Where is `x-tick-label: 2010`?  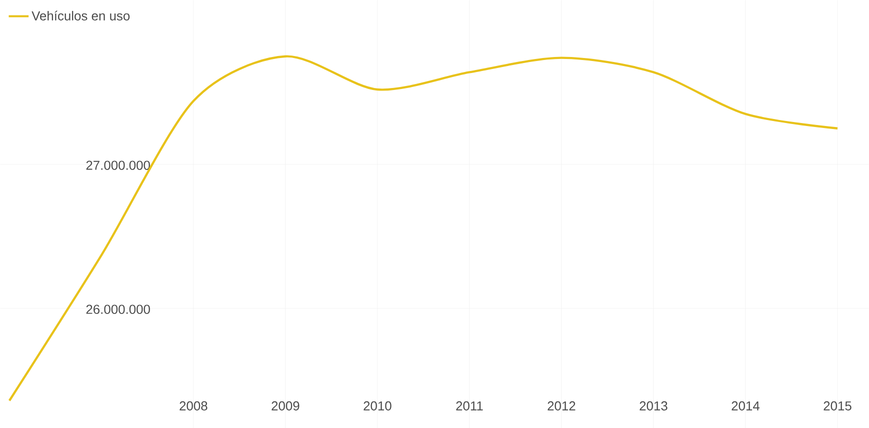 x-tick-label: 2010 is located at coordinates (378, 405).